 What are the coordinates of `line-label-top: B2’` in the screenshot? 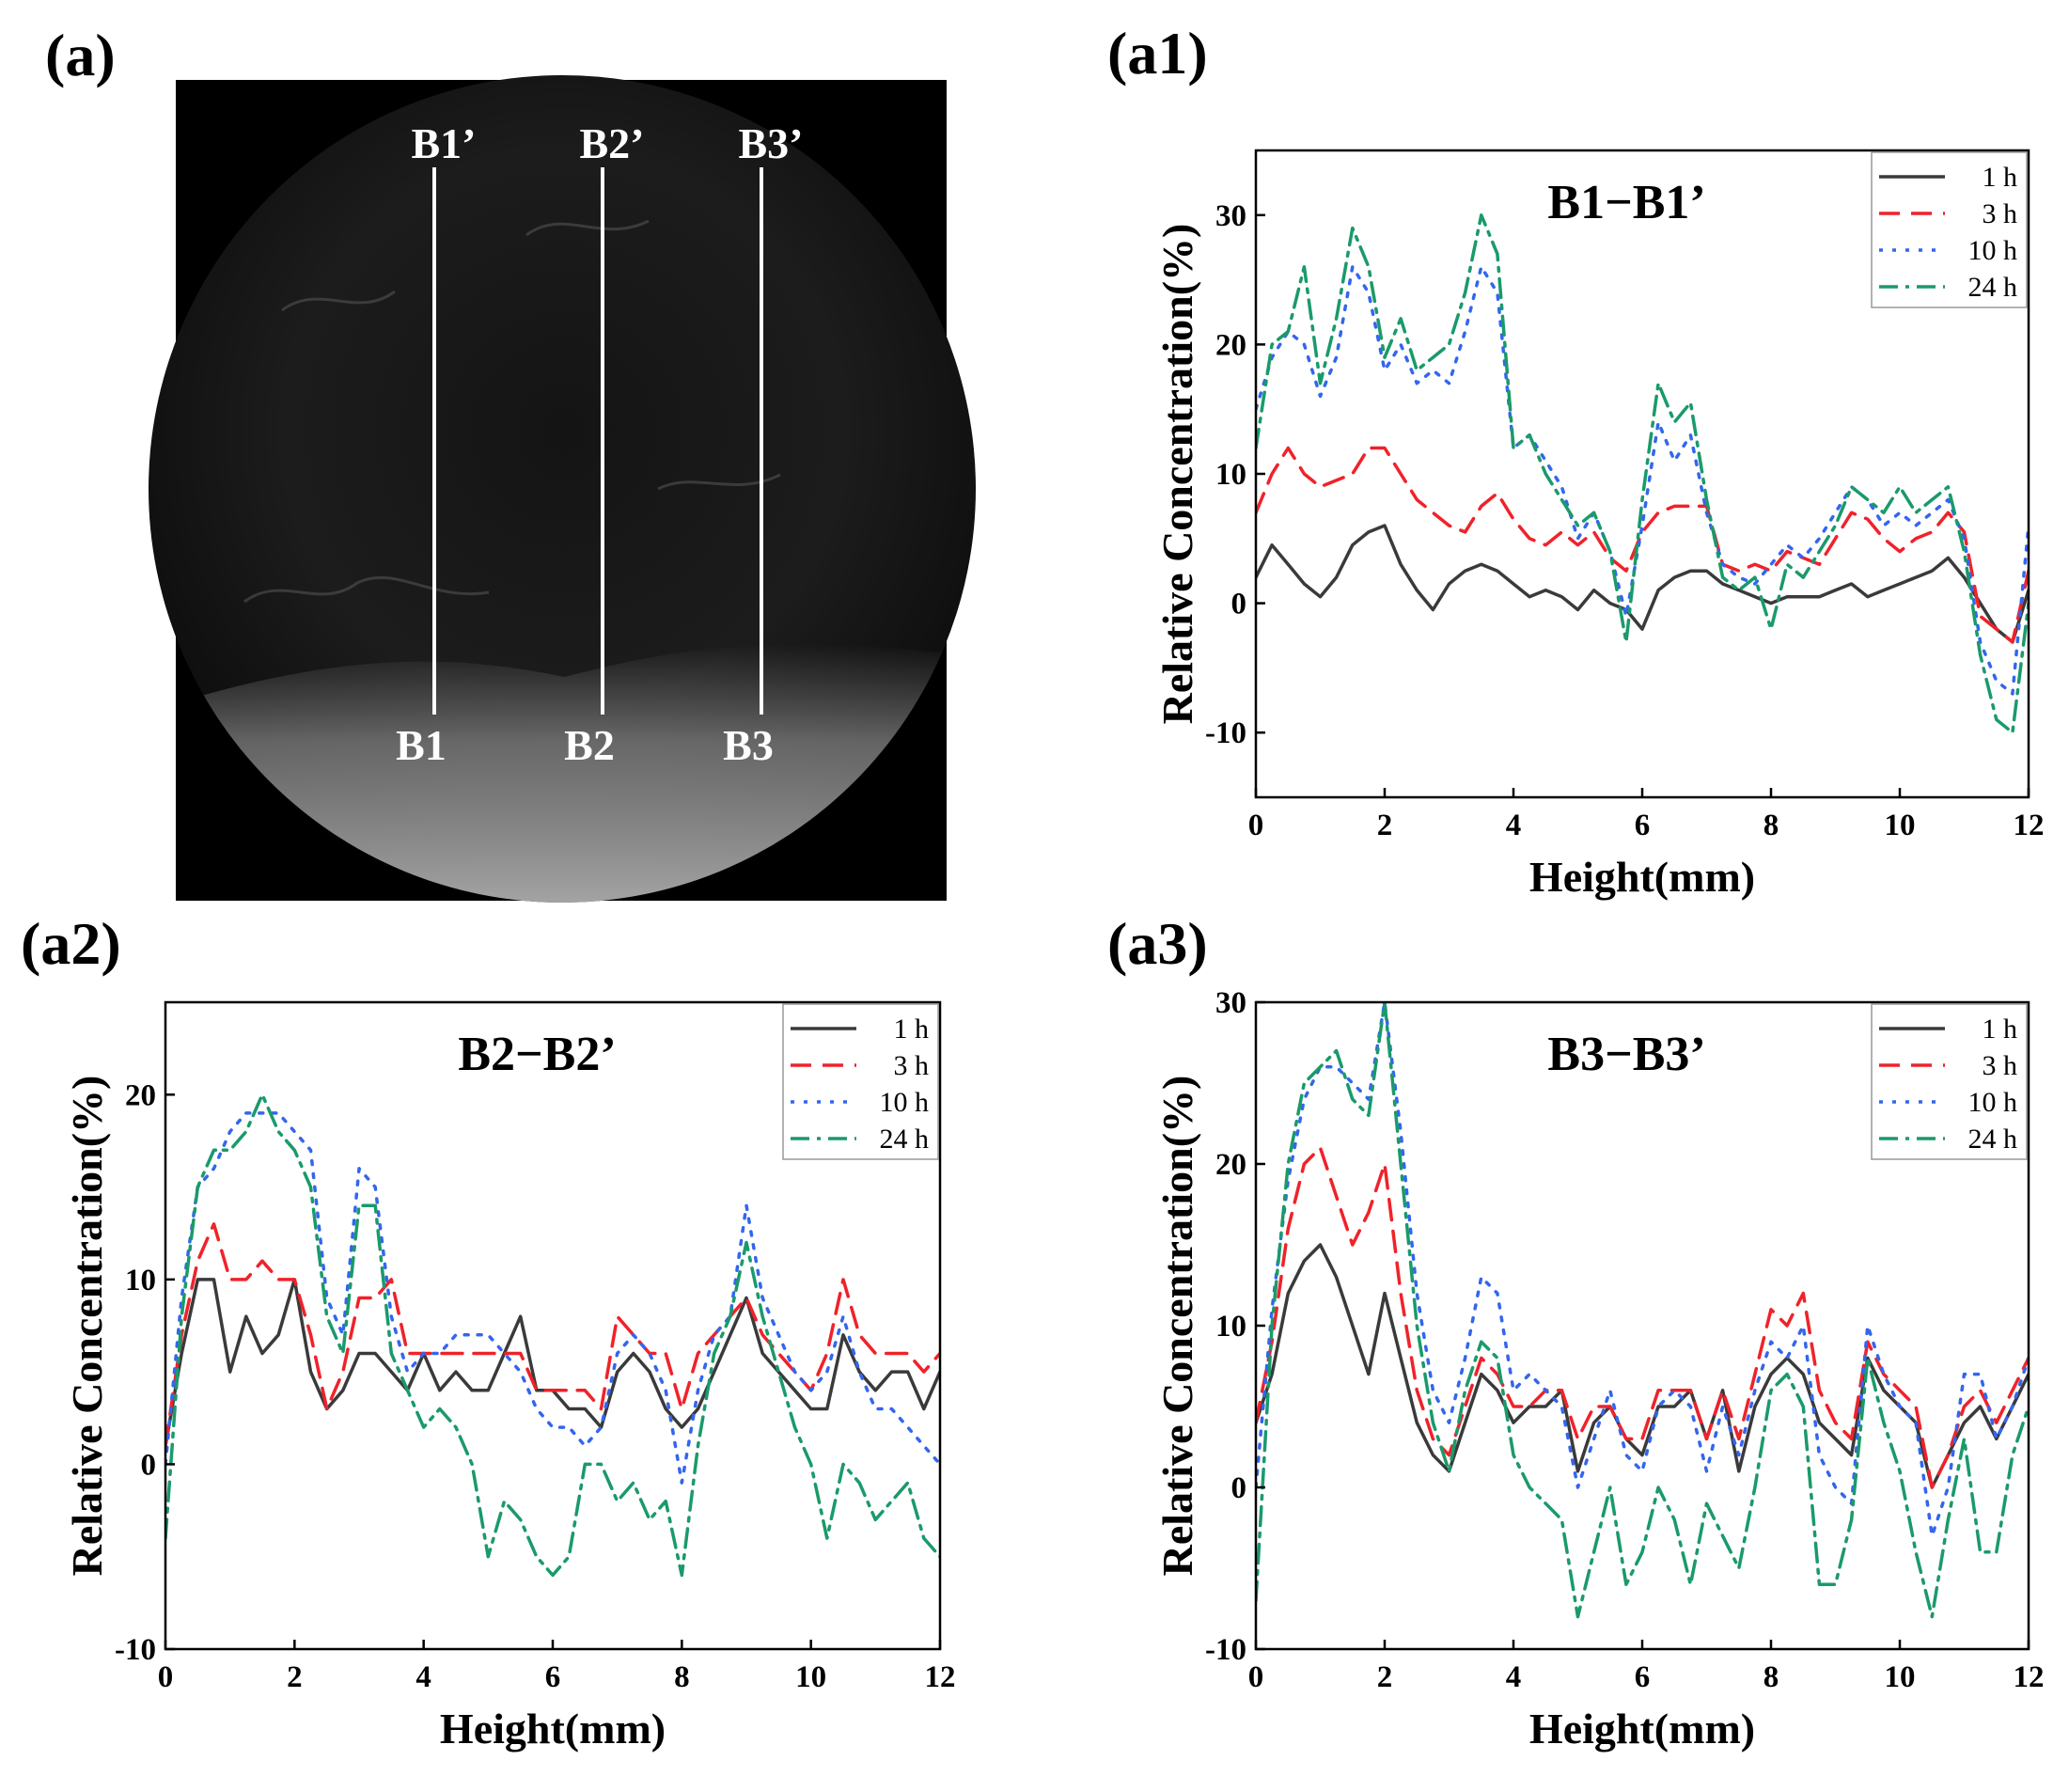 It's located at (612, 143).